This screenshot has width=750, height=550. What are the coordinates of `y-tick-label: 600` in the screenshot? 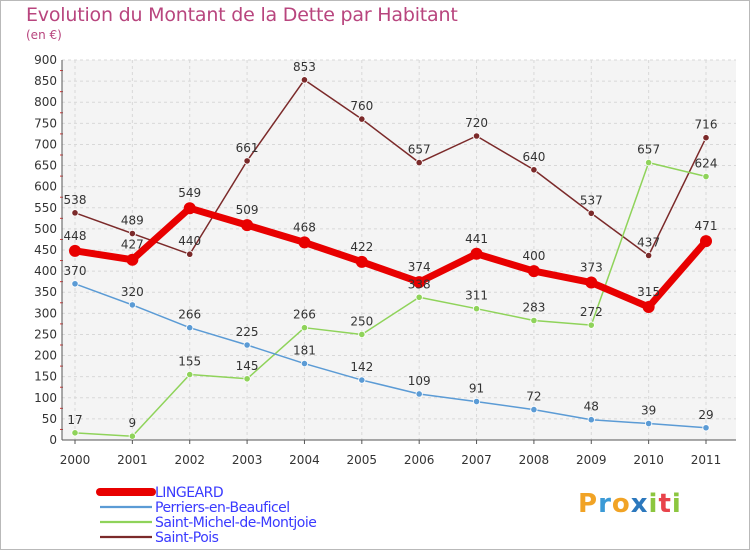 It's located at (45, 187).